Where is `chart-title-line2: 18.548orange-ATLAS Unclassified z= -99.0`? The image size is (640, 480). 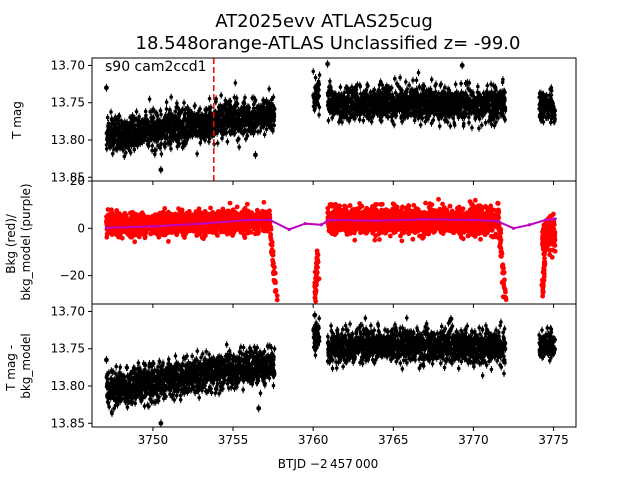 chart-title-line2: 18.548orange-ATLAS Unclassified z= -99.0 is located at coordinates (328, 43).